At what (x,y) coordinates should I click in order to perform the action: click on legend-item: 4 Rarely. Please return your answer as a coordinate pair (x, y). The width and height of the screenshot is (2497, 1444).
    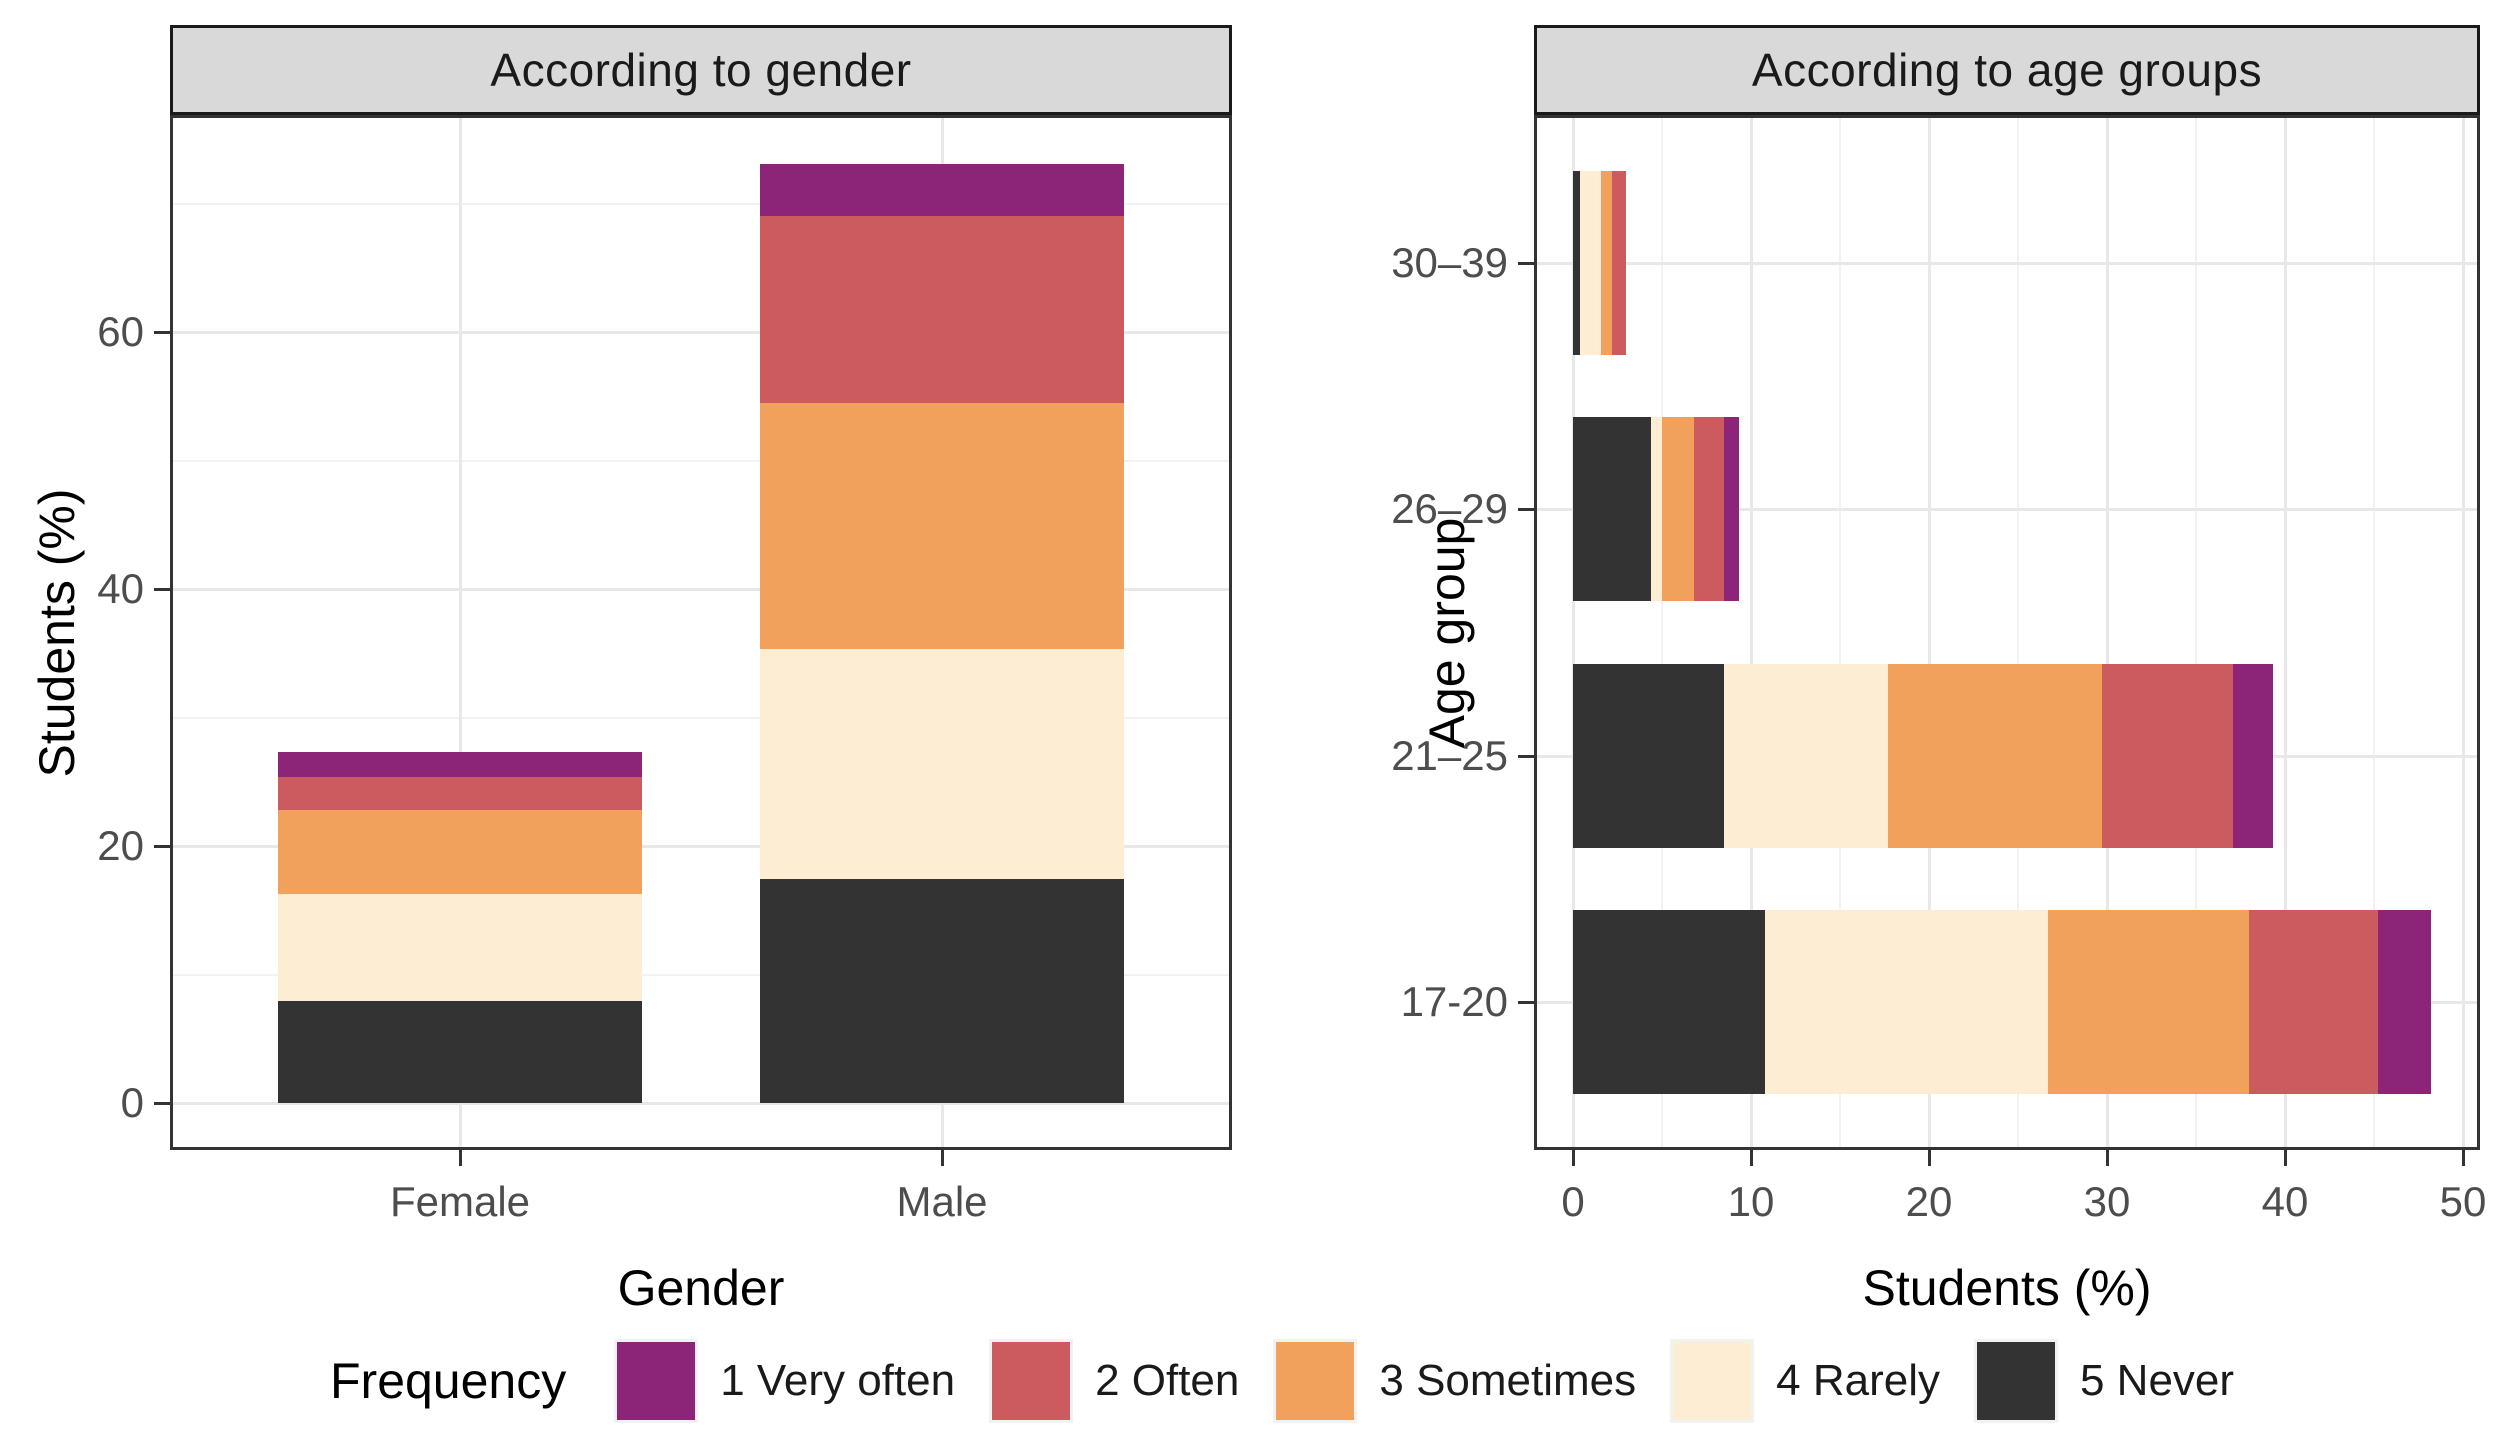
    Looking at the image, I should click on (1805, 1381).